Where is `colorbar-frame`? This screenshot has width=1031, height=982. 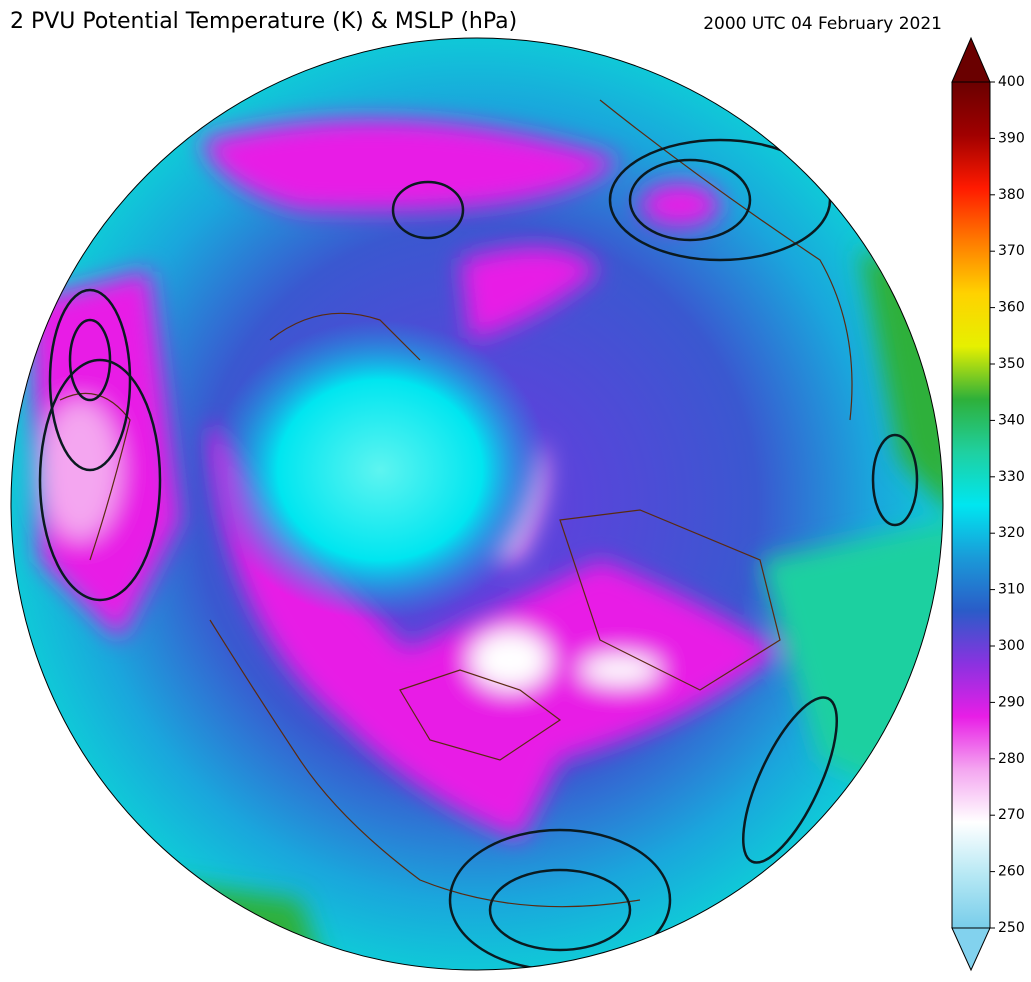
colorbar-frame is located at coordinates (971, 505).